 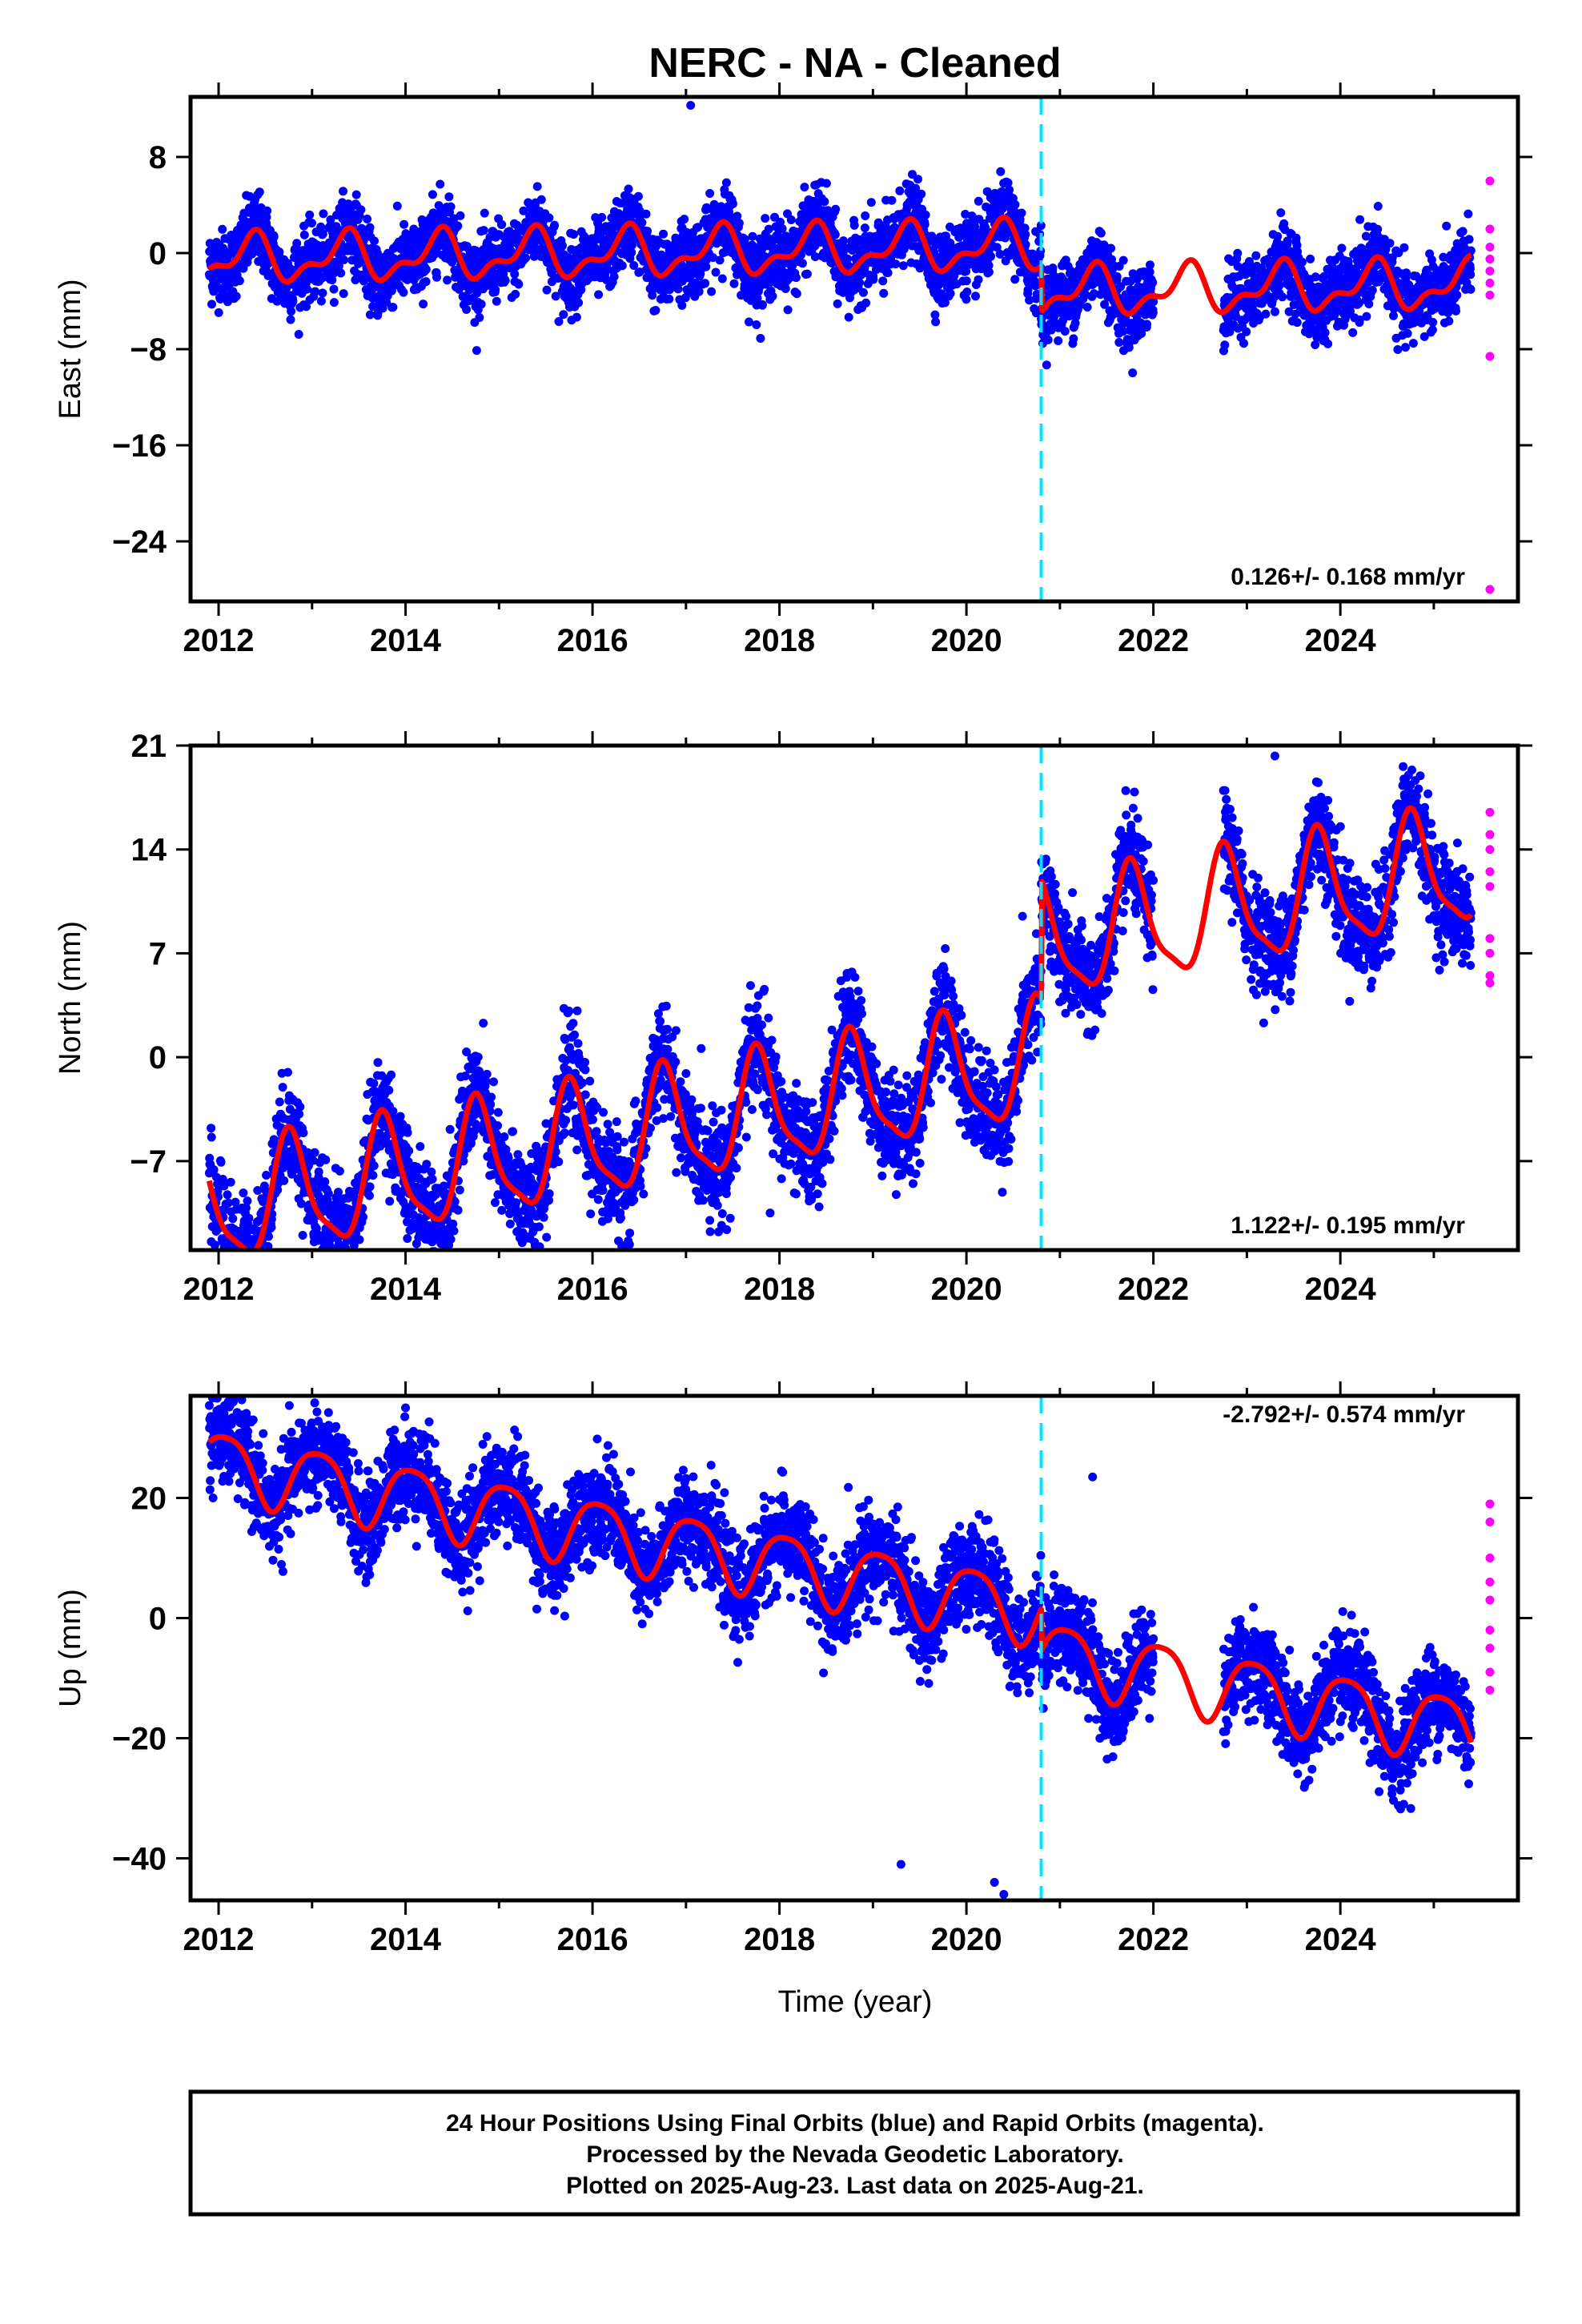 What do you see at coordinates (1341, 640) in the screenshot?
I see `x-tick-label: 2024` at bounding box center [1341, 640].